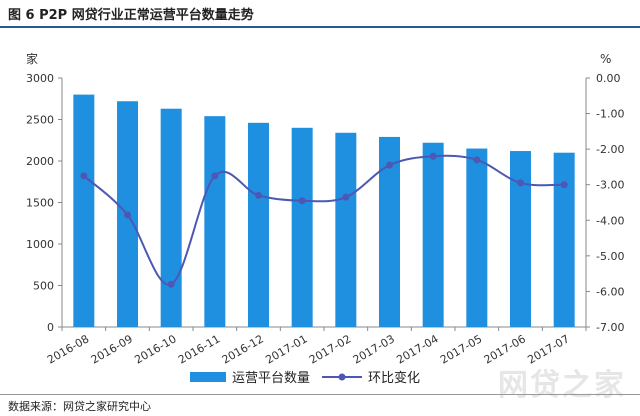  Describe the element at coordinates (374, 349) in the screenshot. I see `x-tick-label: 2017-03` at that location.